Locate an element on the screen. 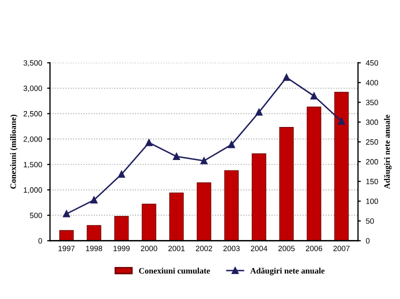  y-axis-title: Conexiuni (milioane) is located at coordinates (14, 151).